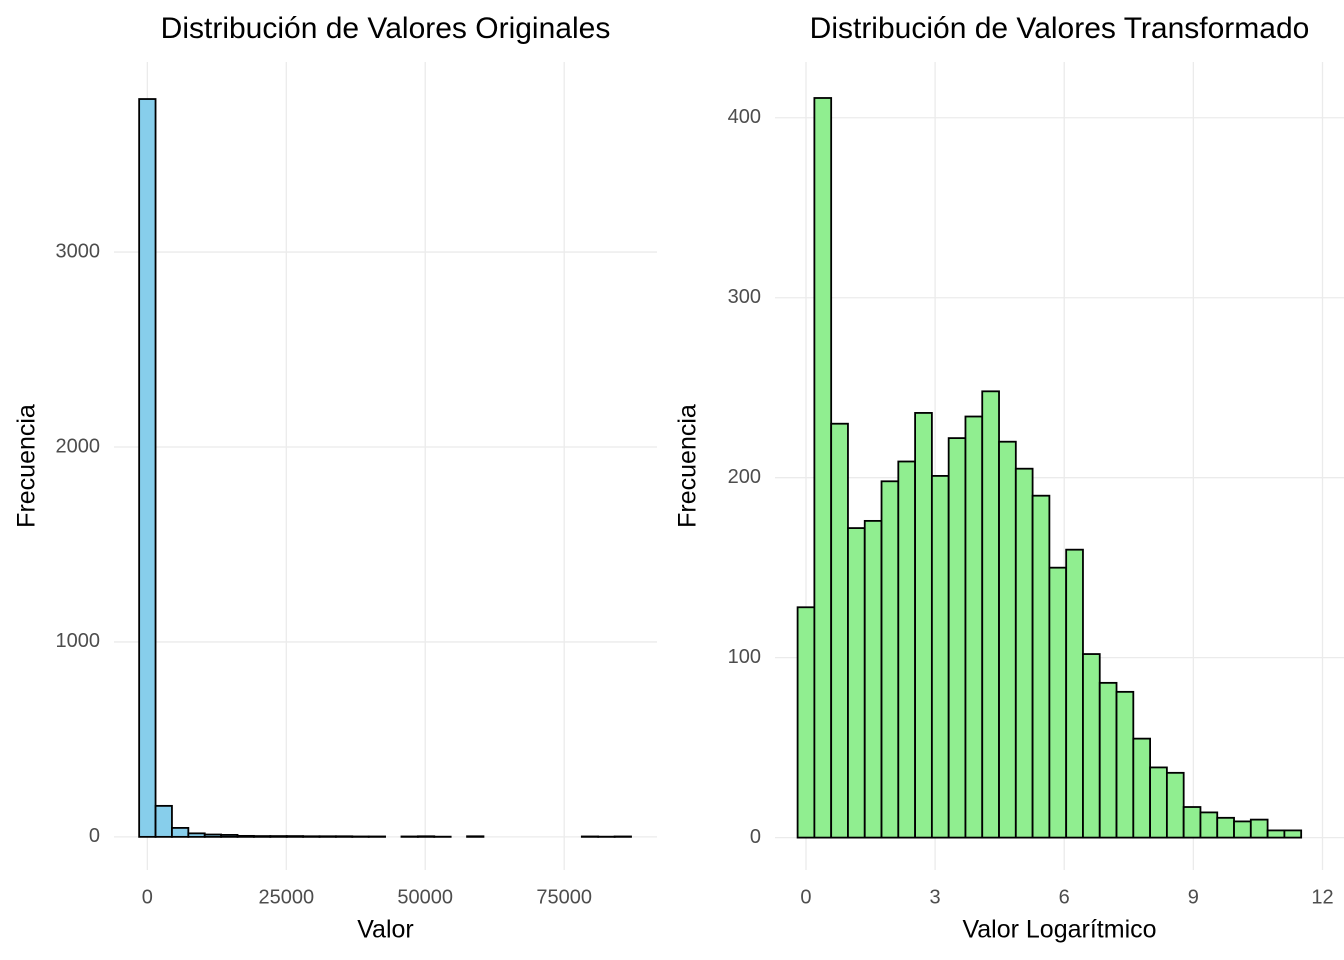 This screenshot has height=960, width=1344. What do you see at coordinates (1060, 28) in the screenshot?
I see `chart-title: Distribución de Valores Transformado` at bounding box center [1060, 28].